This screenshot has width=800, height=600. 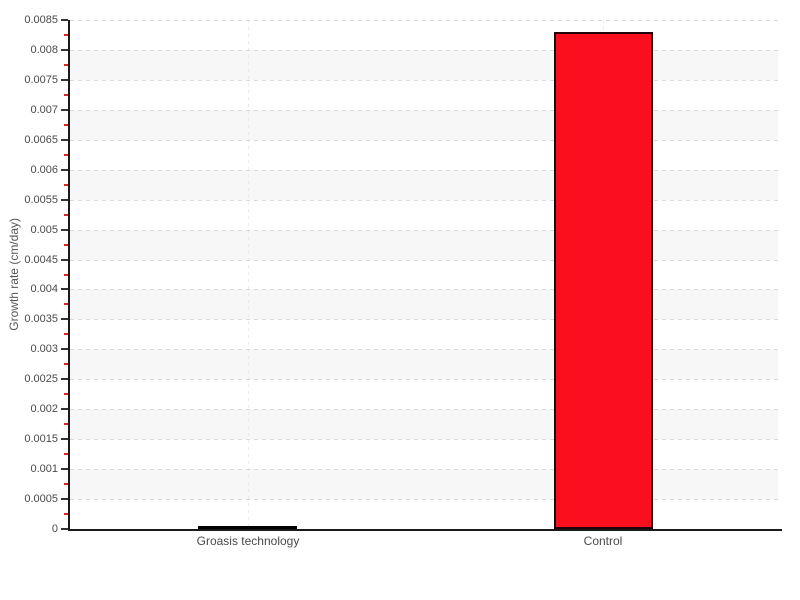 What do you see at coordinates (603, 280) in the screenshot?
I see `bar-control` at bounding box center [603, 280].